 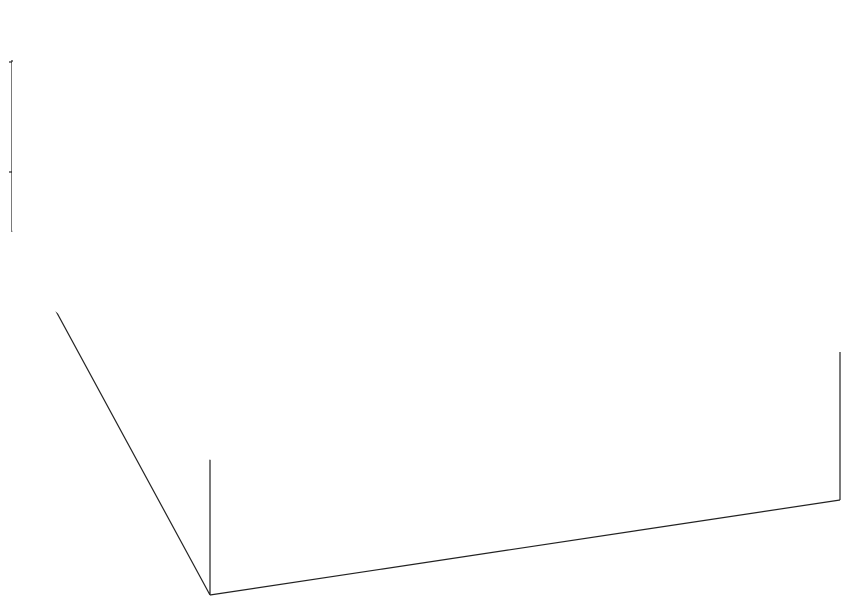 What do you see at coordinates (525, 547) in the screenshot?
I see `box-edge` at bounding box center [525, 547].